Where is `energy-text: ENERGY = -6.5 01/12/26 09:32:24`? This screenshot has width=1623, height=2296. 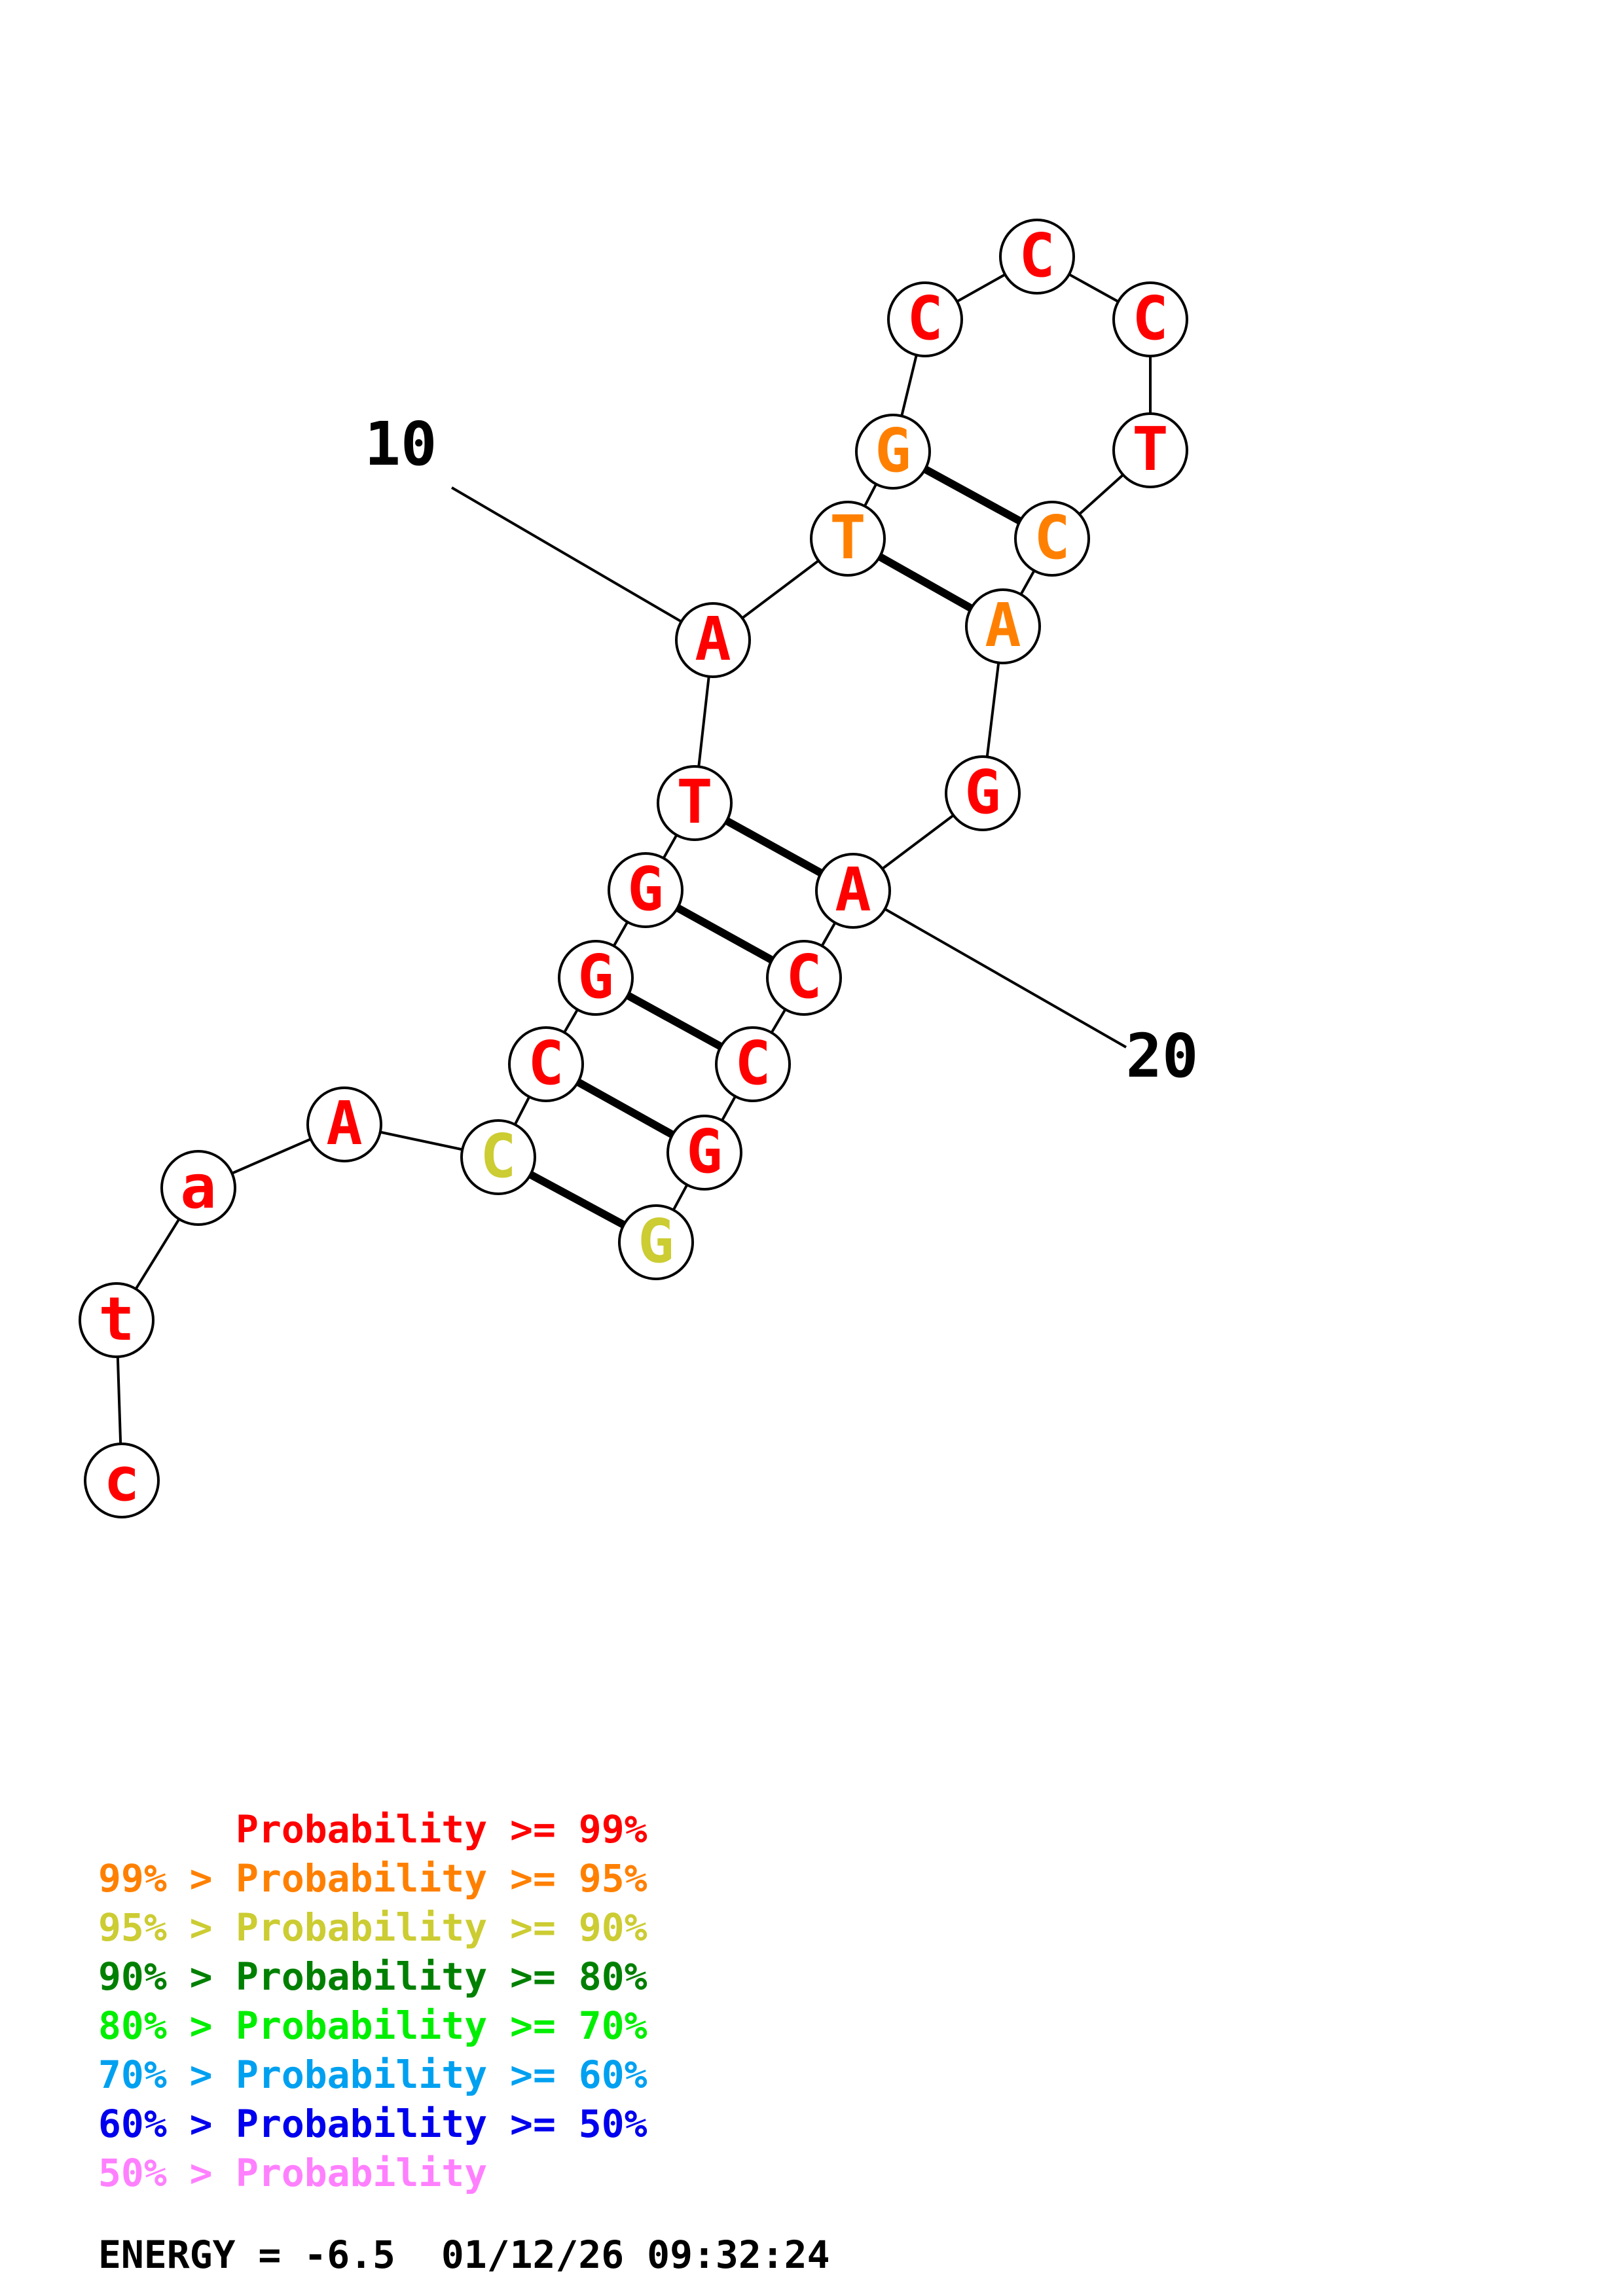 energy-text: ENERGY = -6.5 01/12/26 09:32:24 is located at coordinates (464, 2255).